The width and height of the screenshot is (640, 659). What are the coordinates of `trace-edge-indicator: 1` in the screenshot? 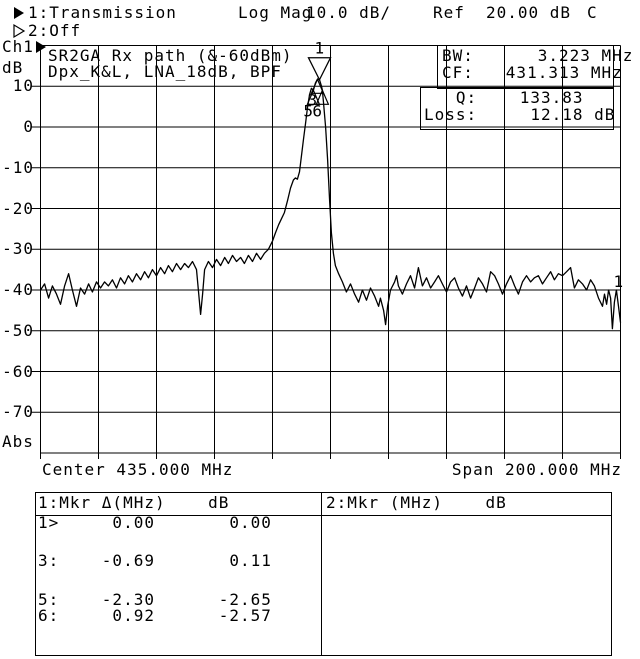 It's located at (619, 281).